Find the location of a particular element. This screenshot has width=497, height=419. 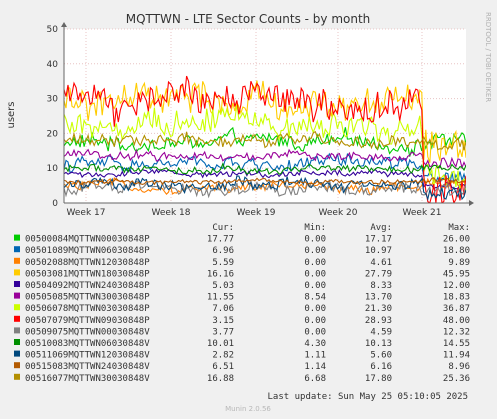

legend-avg-value: 8.33 is located at coordinates (381, 286).